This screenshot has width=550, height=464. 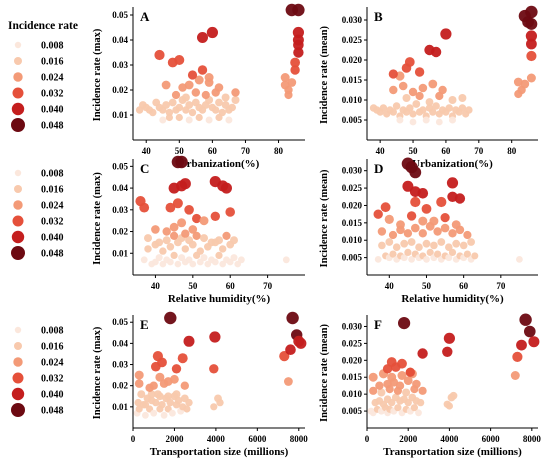 I want to click on legend-label: 0.016, so click(x=52, y=347).